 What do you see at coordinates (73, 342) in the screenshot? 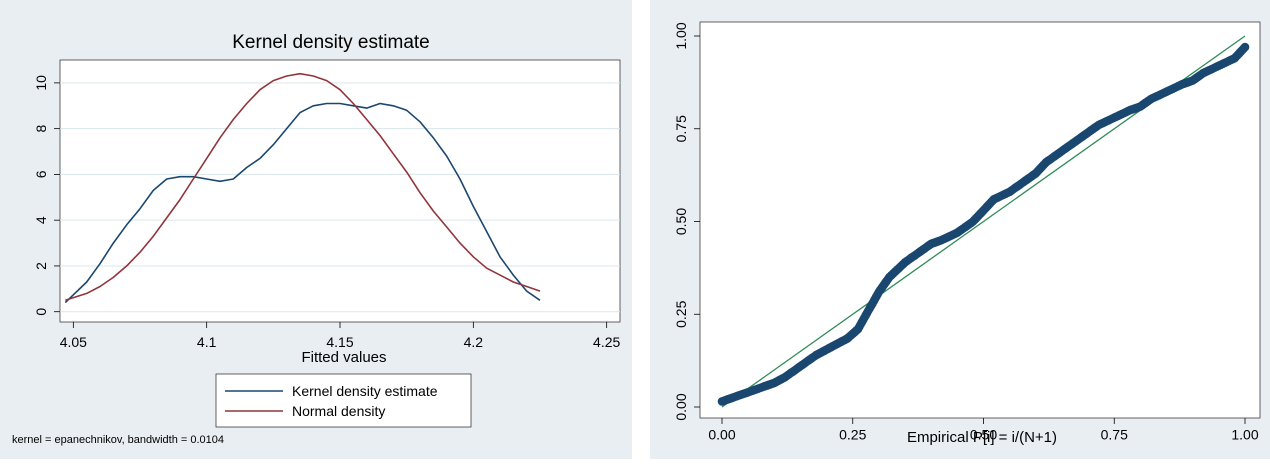
I see `kde-x-tick-label: 4.05` at bounding box center [73, 342].